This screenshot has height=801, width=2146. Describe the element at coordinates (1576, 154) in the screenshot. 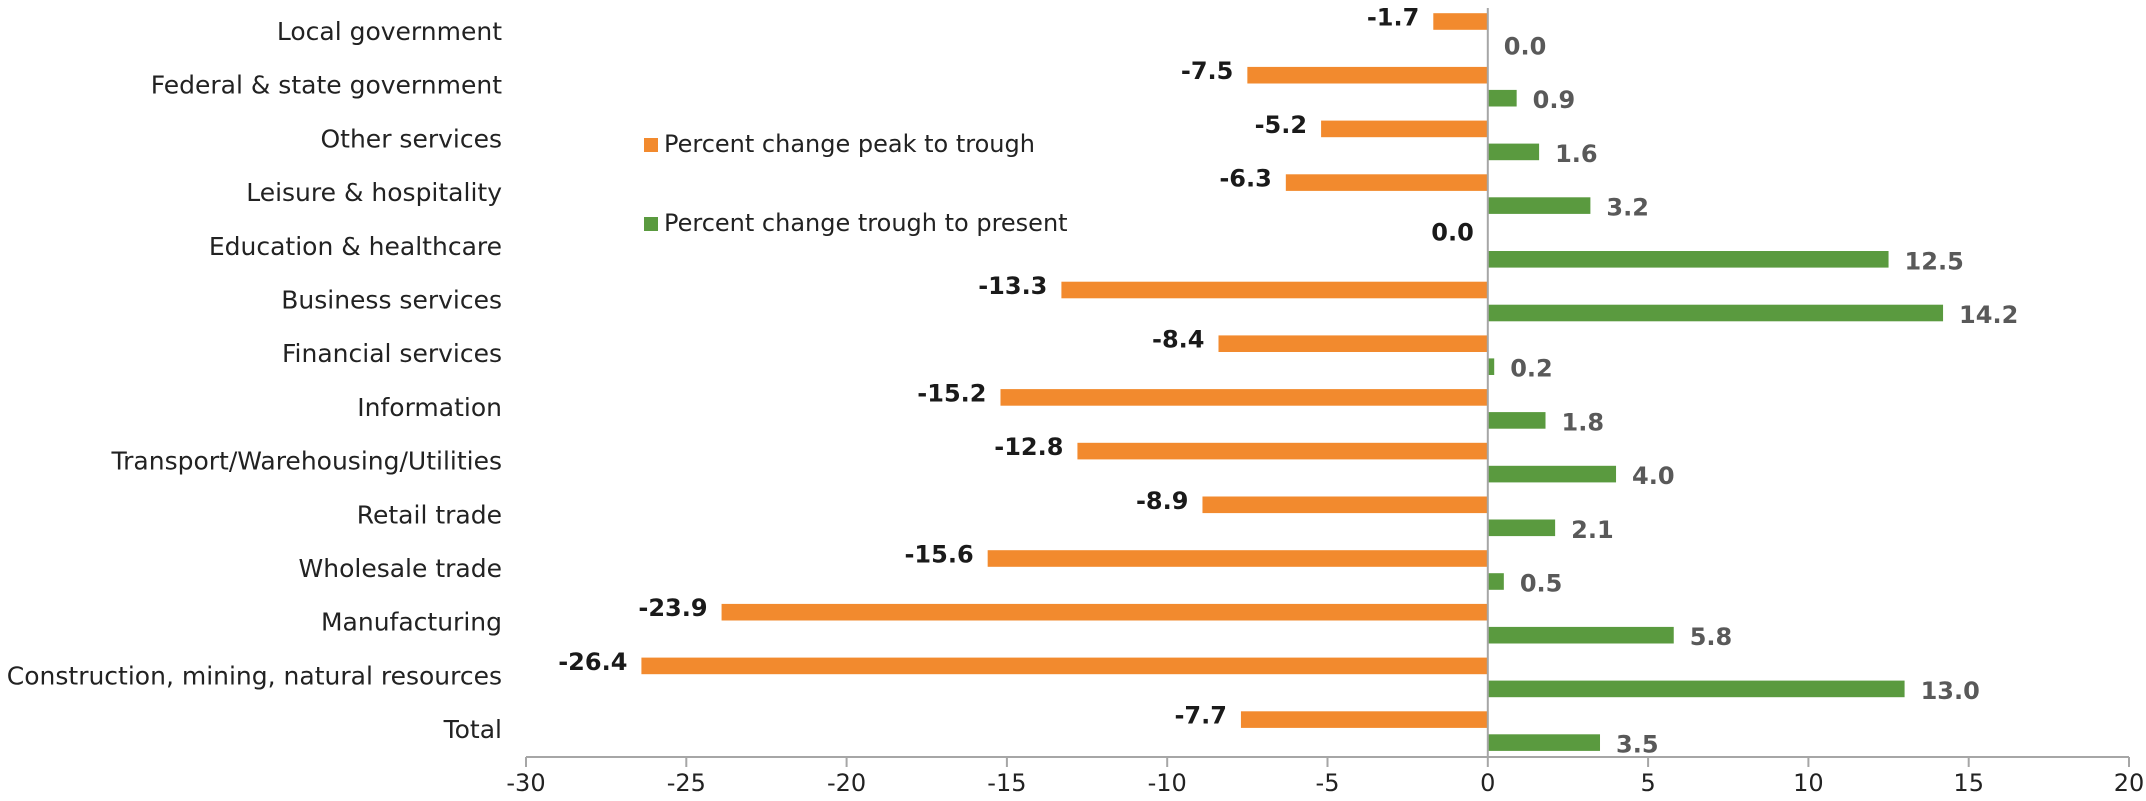

I see `value-label: 1.6` at that location.